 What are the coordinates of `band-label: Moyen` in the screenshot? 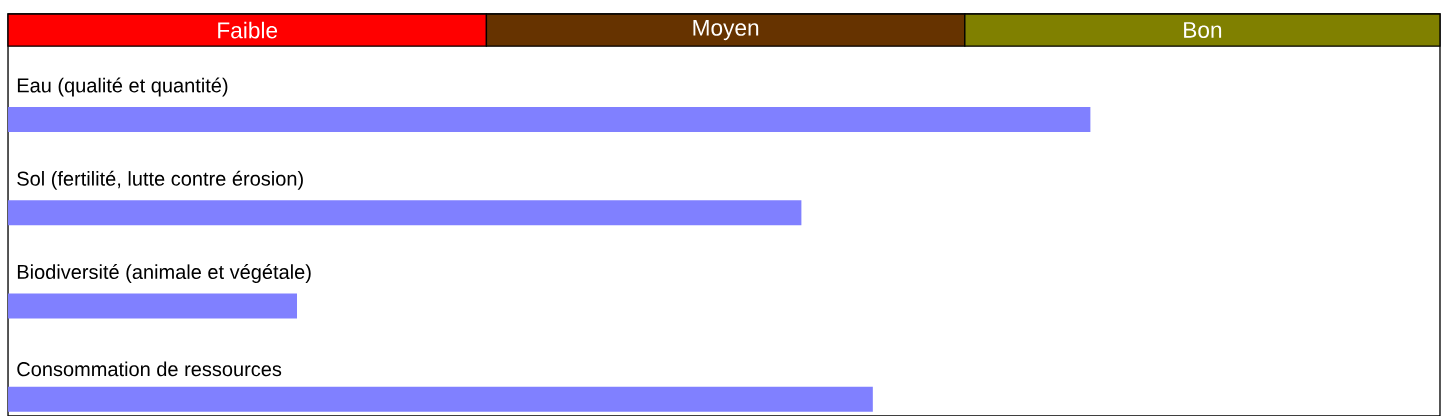 It's located at (726, 30).